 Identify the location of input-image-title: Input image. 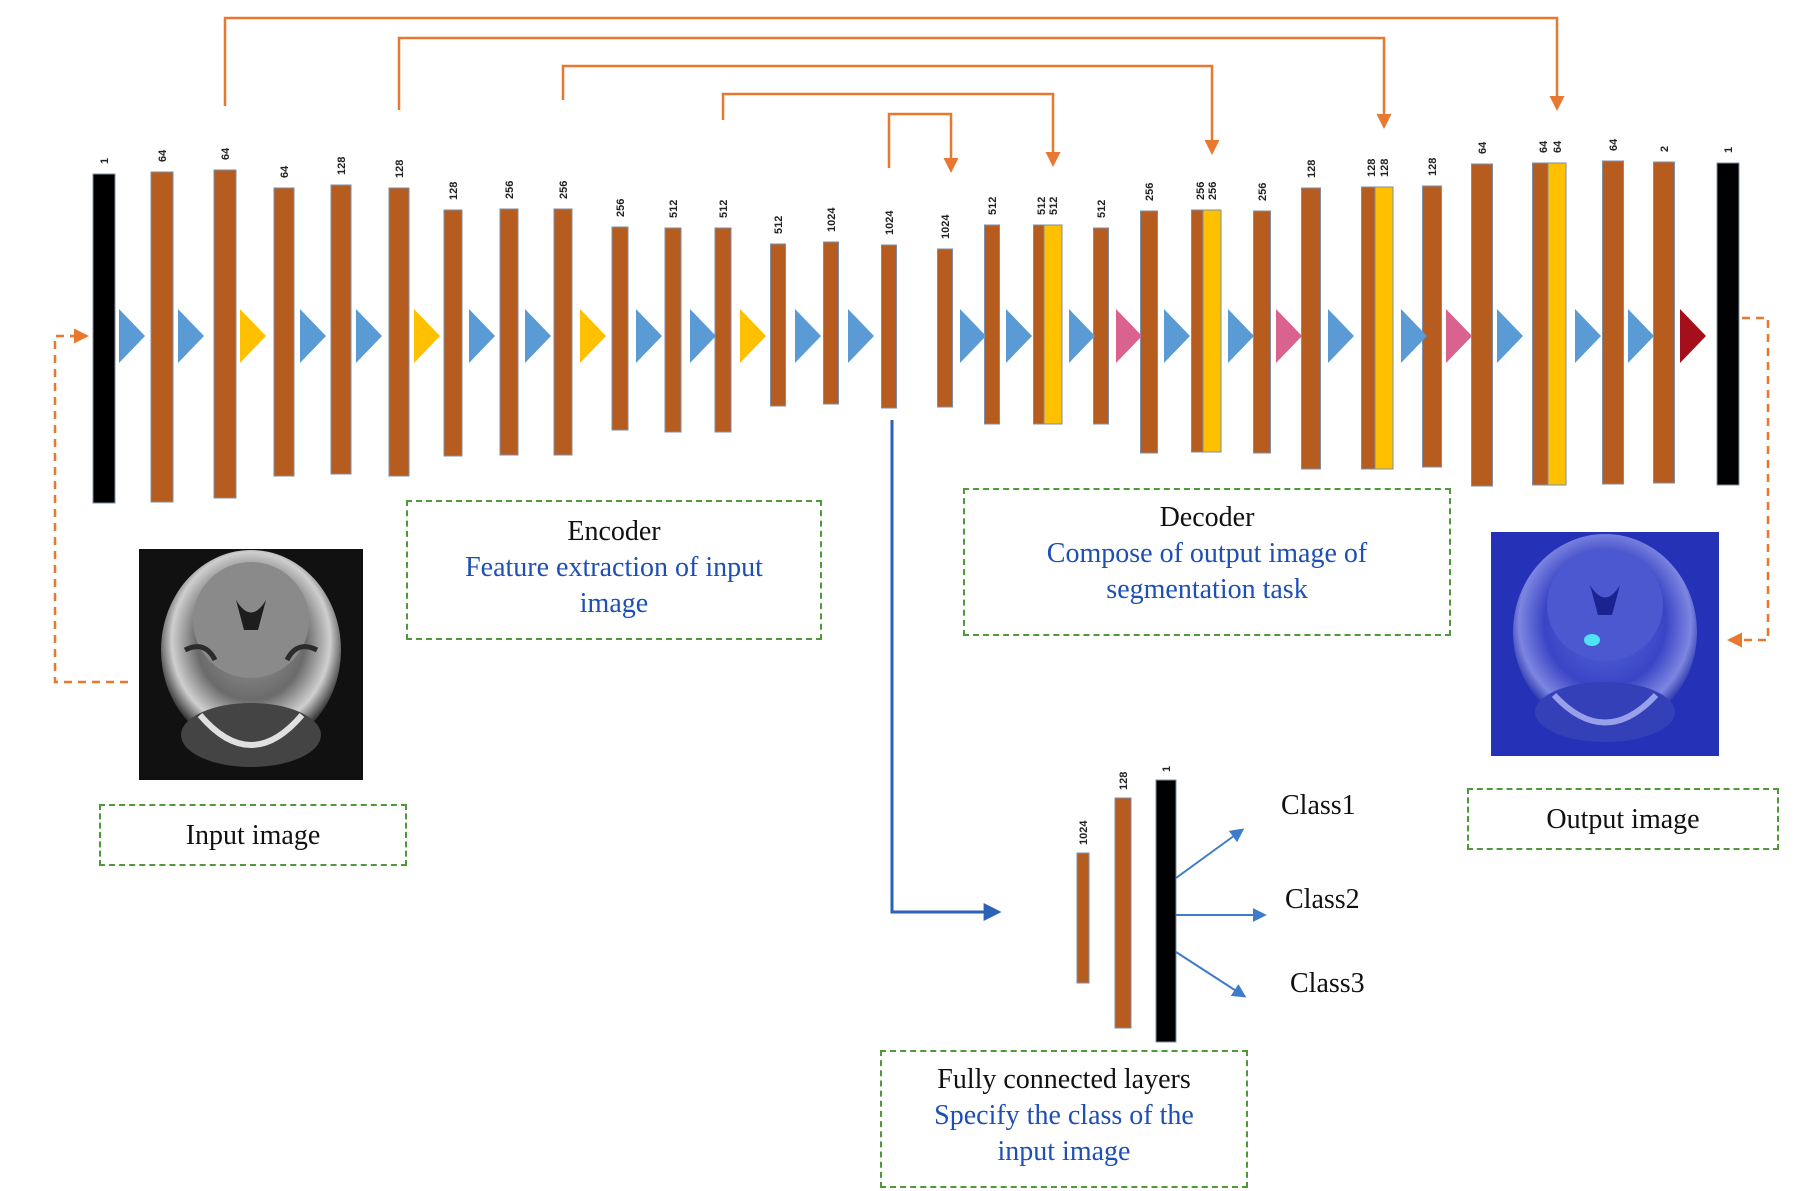
(253, 835).